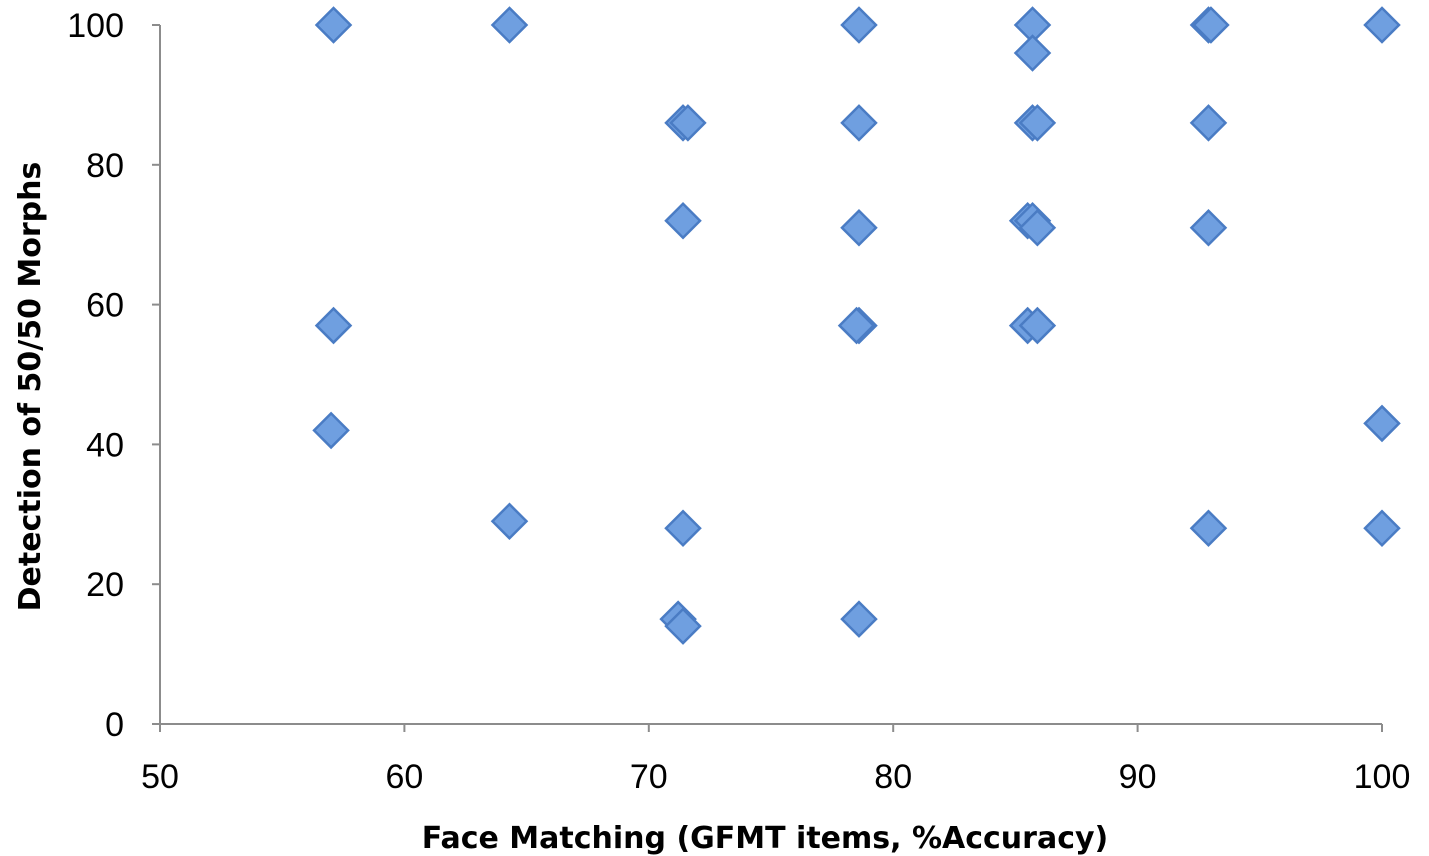 This screenshot has height=856, width=1429. I want to click on x-tick-label: 60, so click(404, 777).